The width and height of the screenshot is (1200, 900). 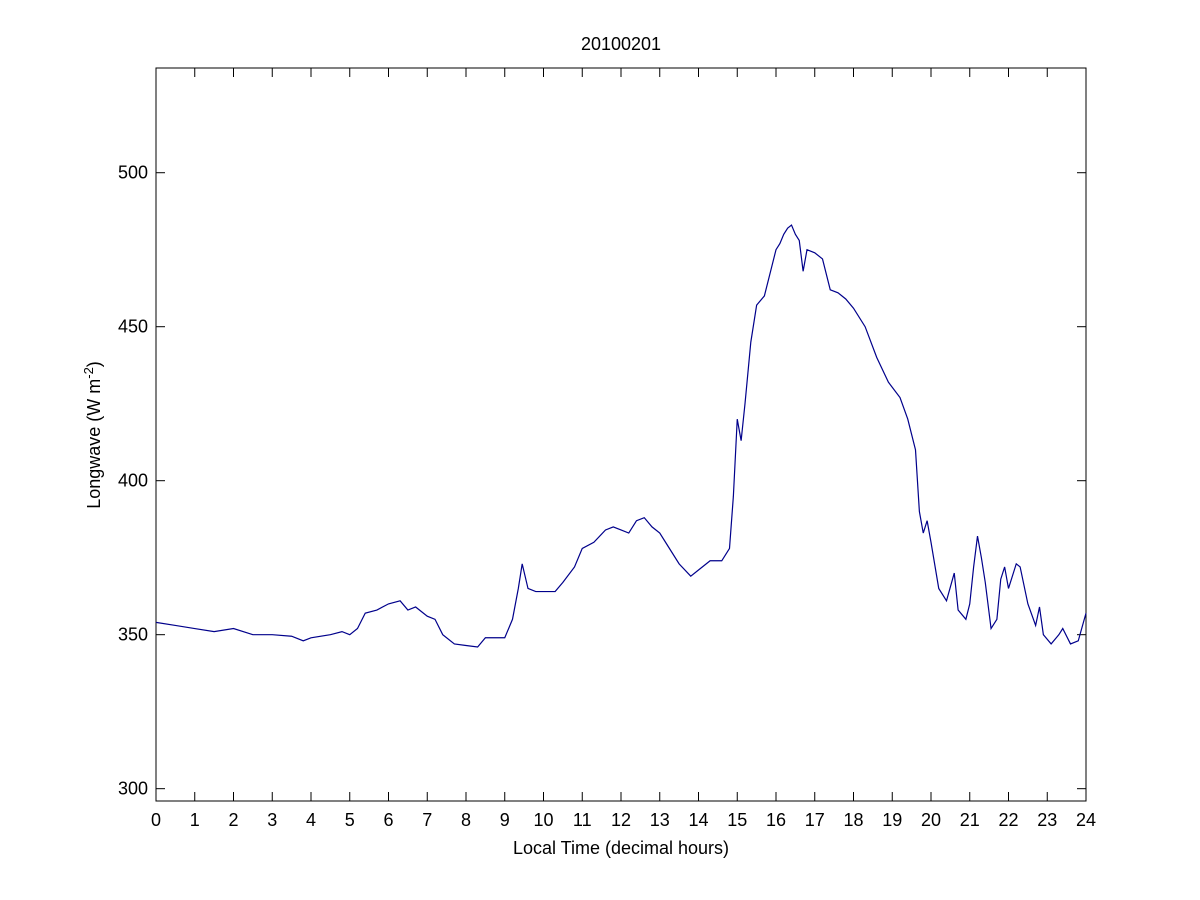 What do you see at coordinates (776, 820) in the screenshot?
I see `x-tick-label: 16` at bounding box center [776, 820].